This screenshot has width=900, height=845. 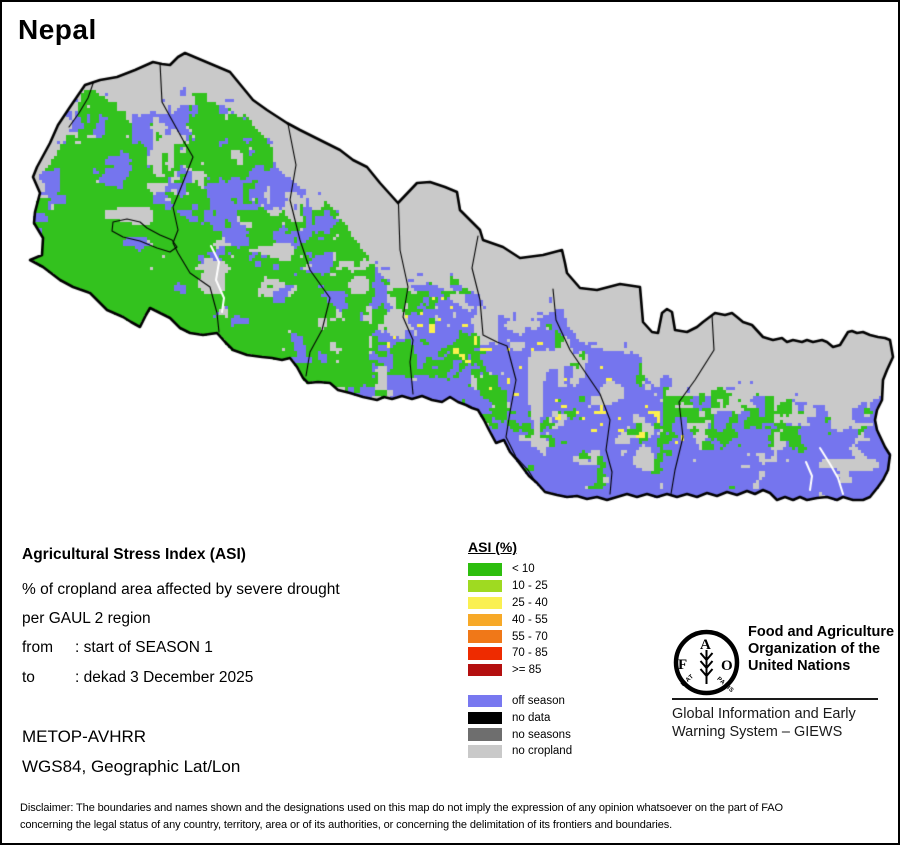 What do you see at coordinates (530, 636) in the screenshot?
I see `legend-label: 55 - 70` at bounding box center [530, 636].